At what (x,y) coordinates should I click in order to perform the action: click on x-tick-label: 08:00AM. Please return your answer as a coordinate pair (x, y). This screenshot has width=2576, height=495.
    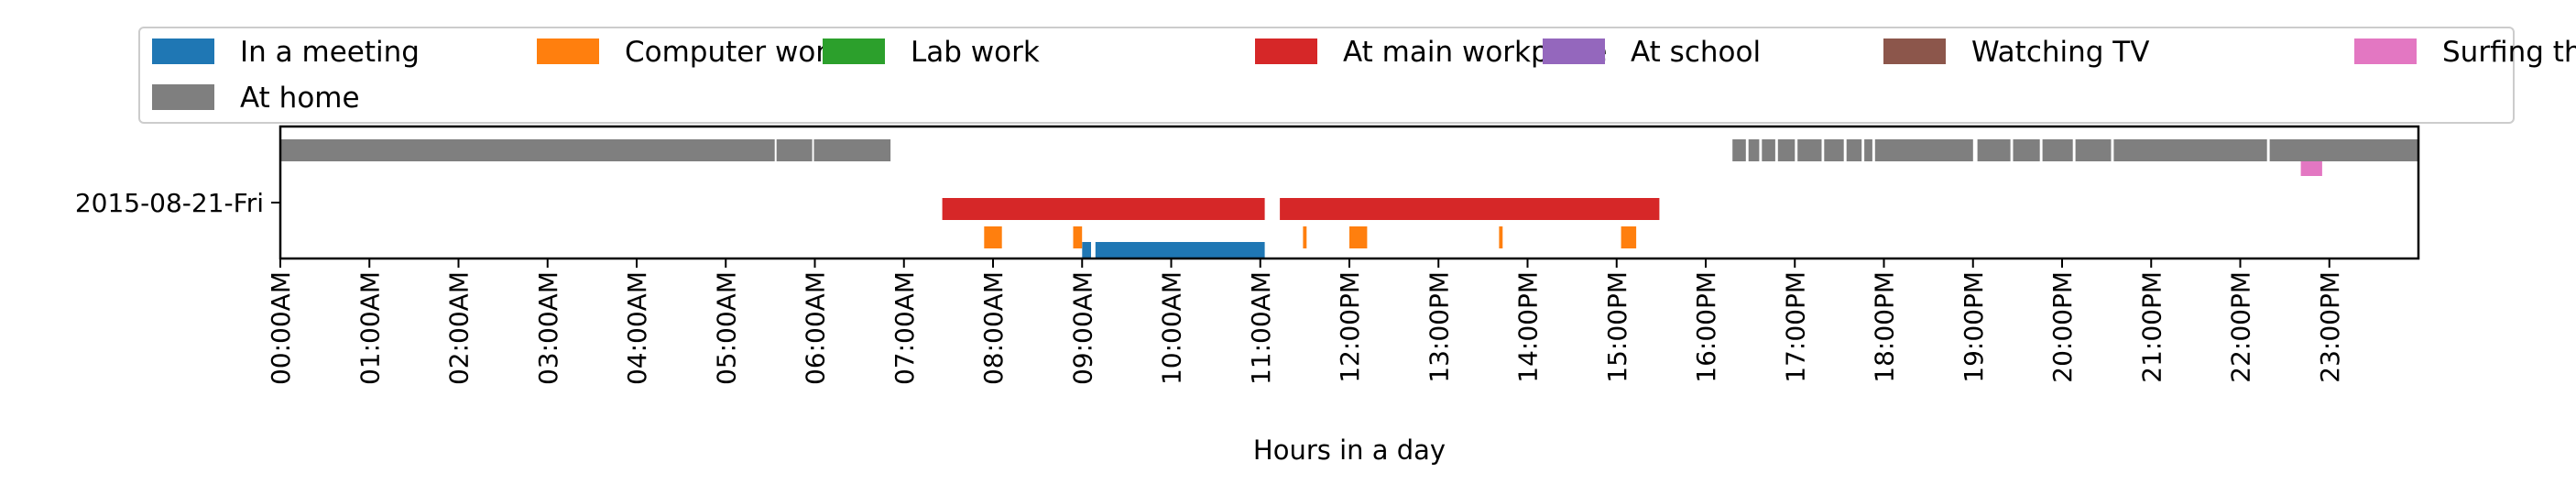
    Looking at the image, I should click on (993, 328).